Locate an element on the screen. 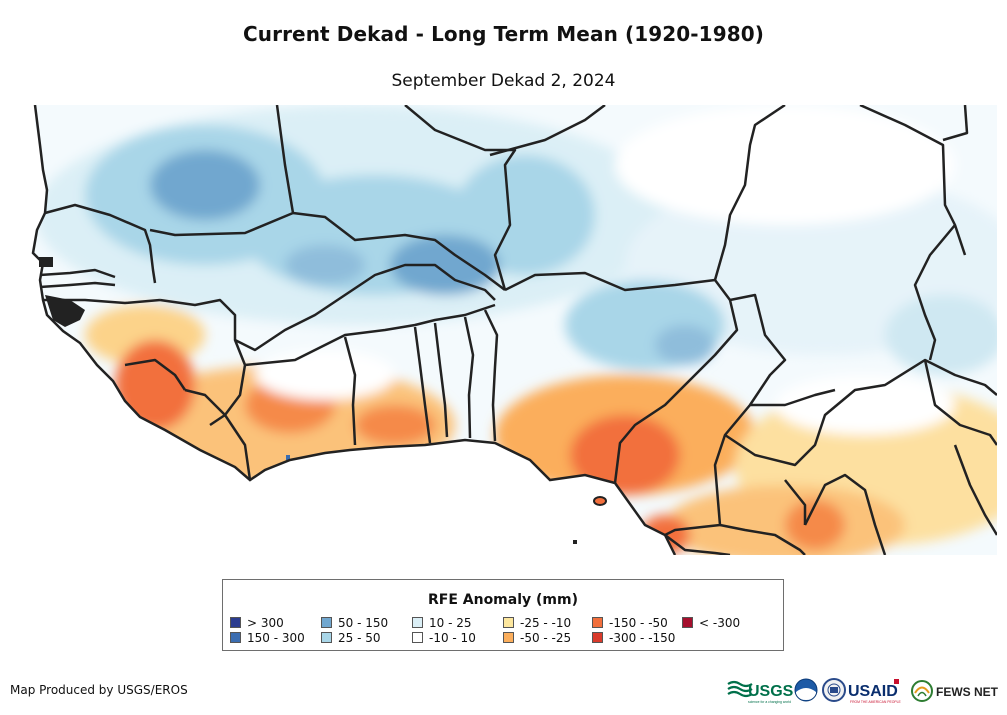  usgs-logo: USGS science for a changing world is located at coordinates (760, 692).